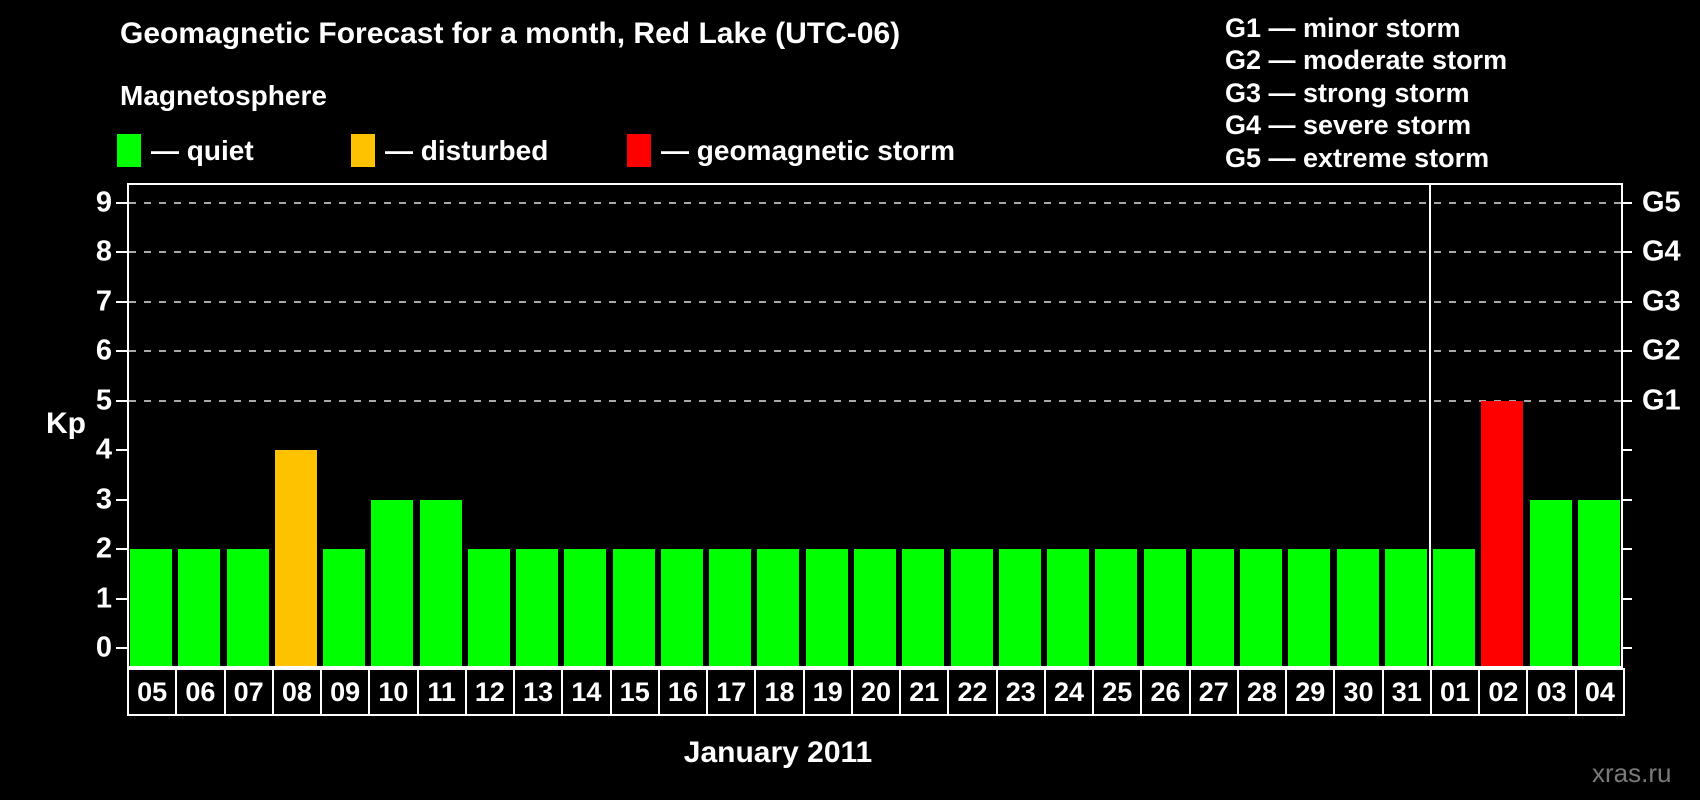 Image resolution: width=1700 pixels, height=800 pixels. Describe the element at coordinates (924, 692) in the screenshot. I see `day-label-21: 21` at that location.